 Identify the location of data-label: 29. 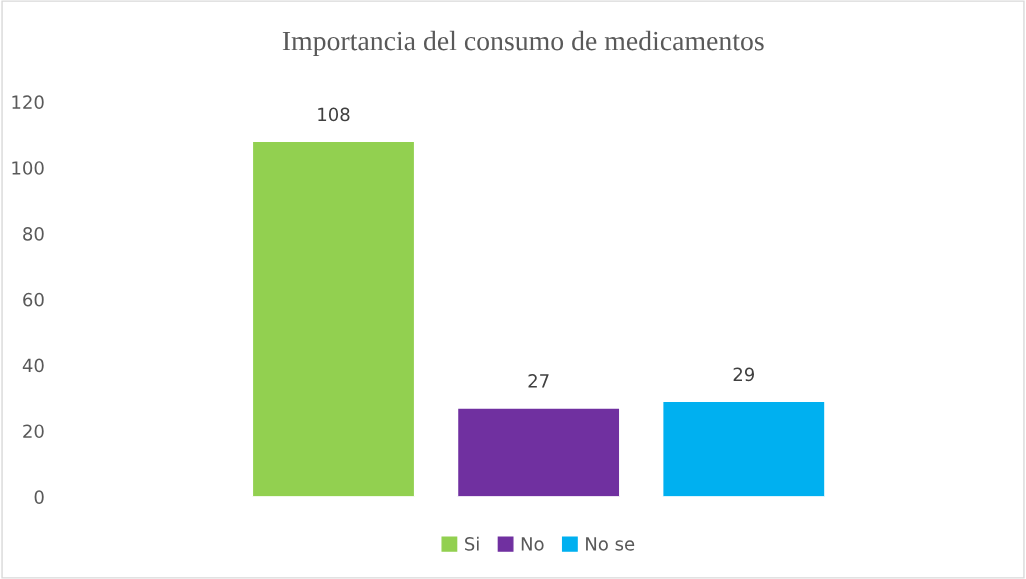
(744, 374).